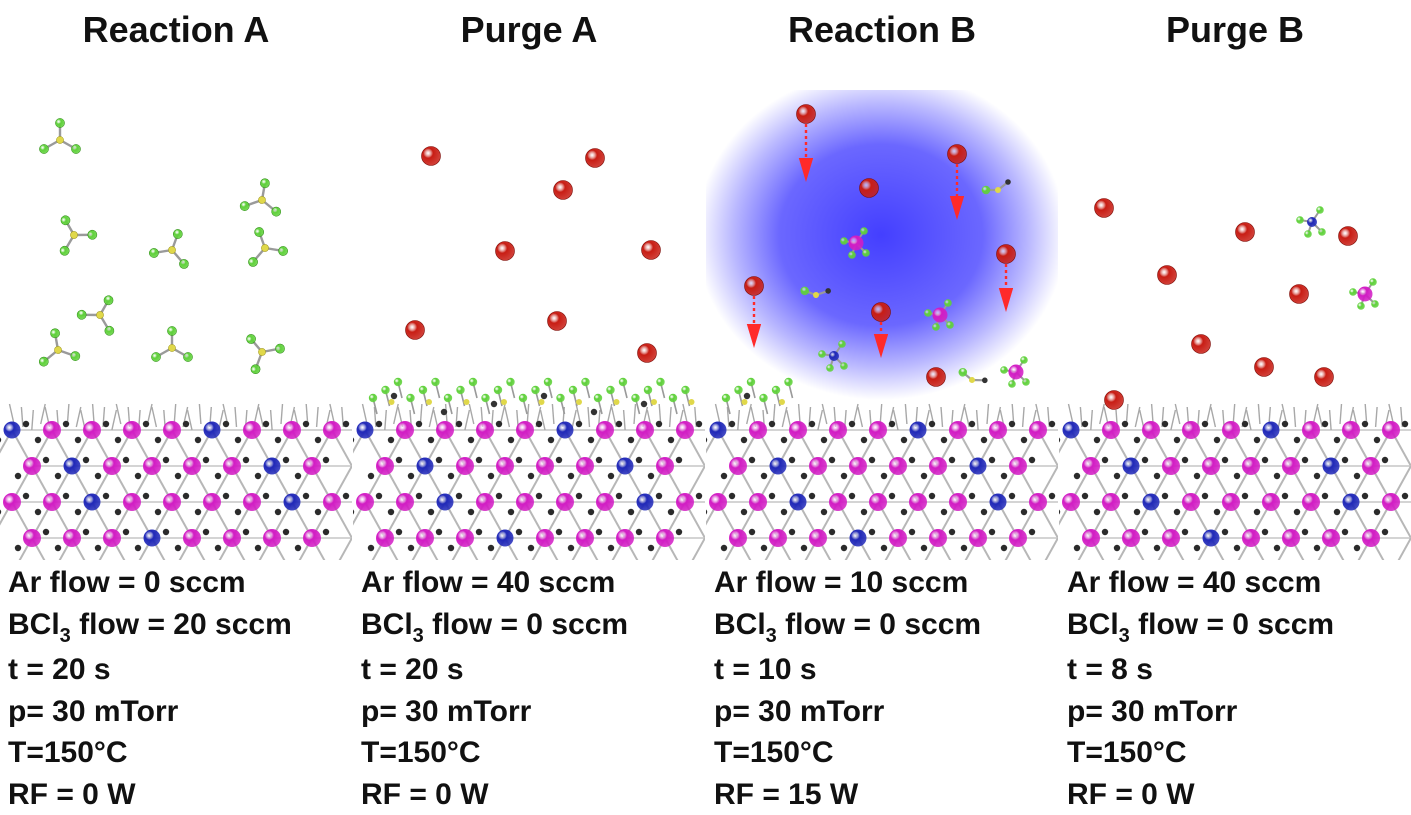 The image size is (1411, 815). Describe the element at coordinates (150, 627) in the screenshot. I see `bcl3-flow-label: BCl3 flow = 20 sccm` at that location.